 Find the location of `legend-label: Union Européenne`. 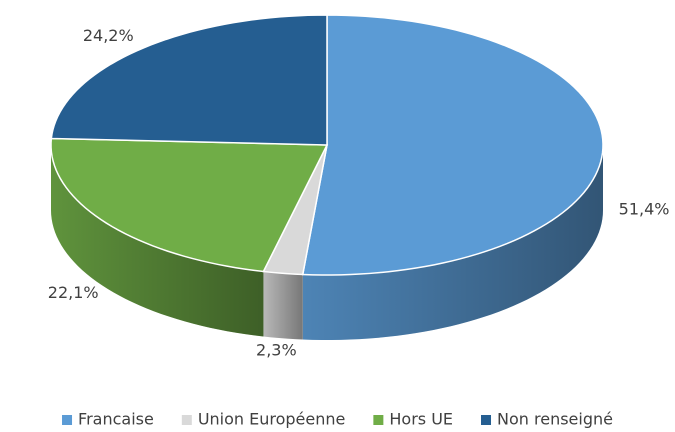

legend-label: Union Européenne is located at coordinates (272, 419).